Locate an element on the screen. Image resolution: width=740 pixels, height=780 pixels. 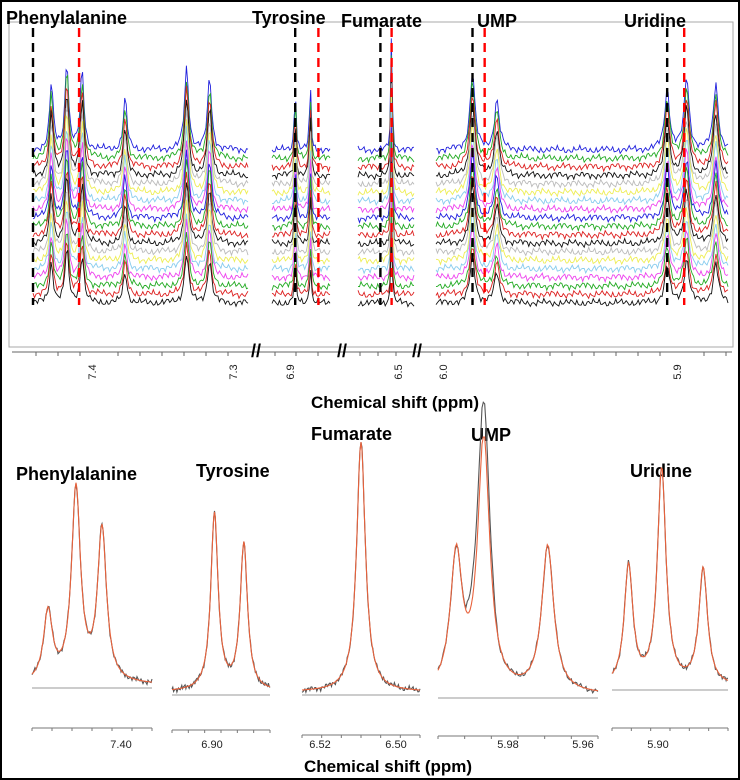
fitted-spectrum-ump is located at coordinates (518, 564).